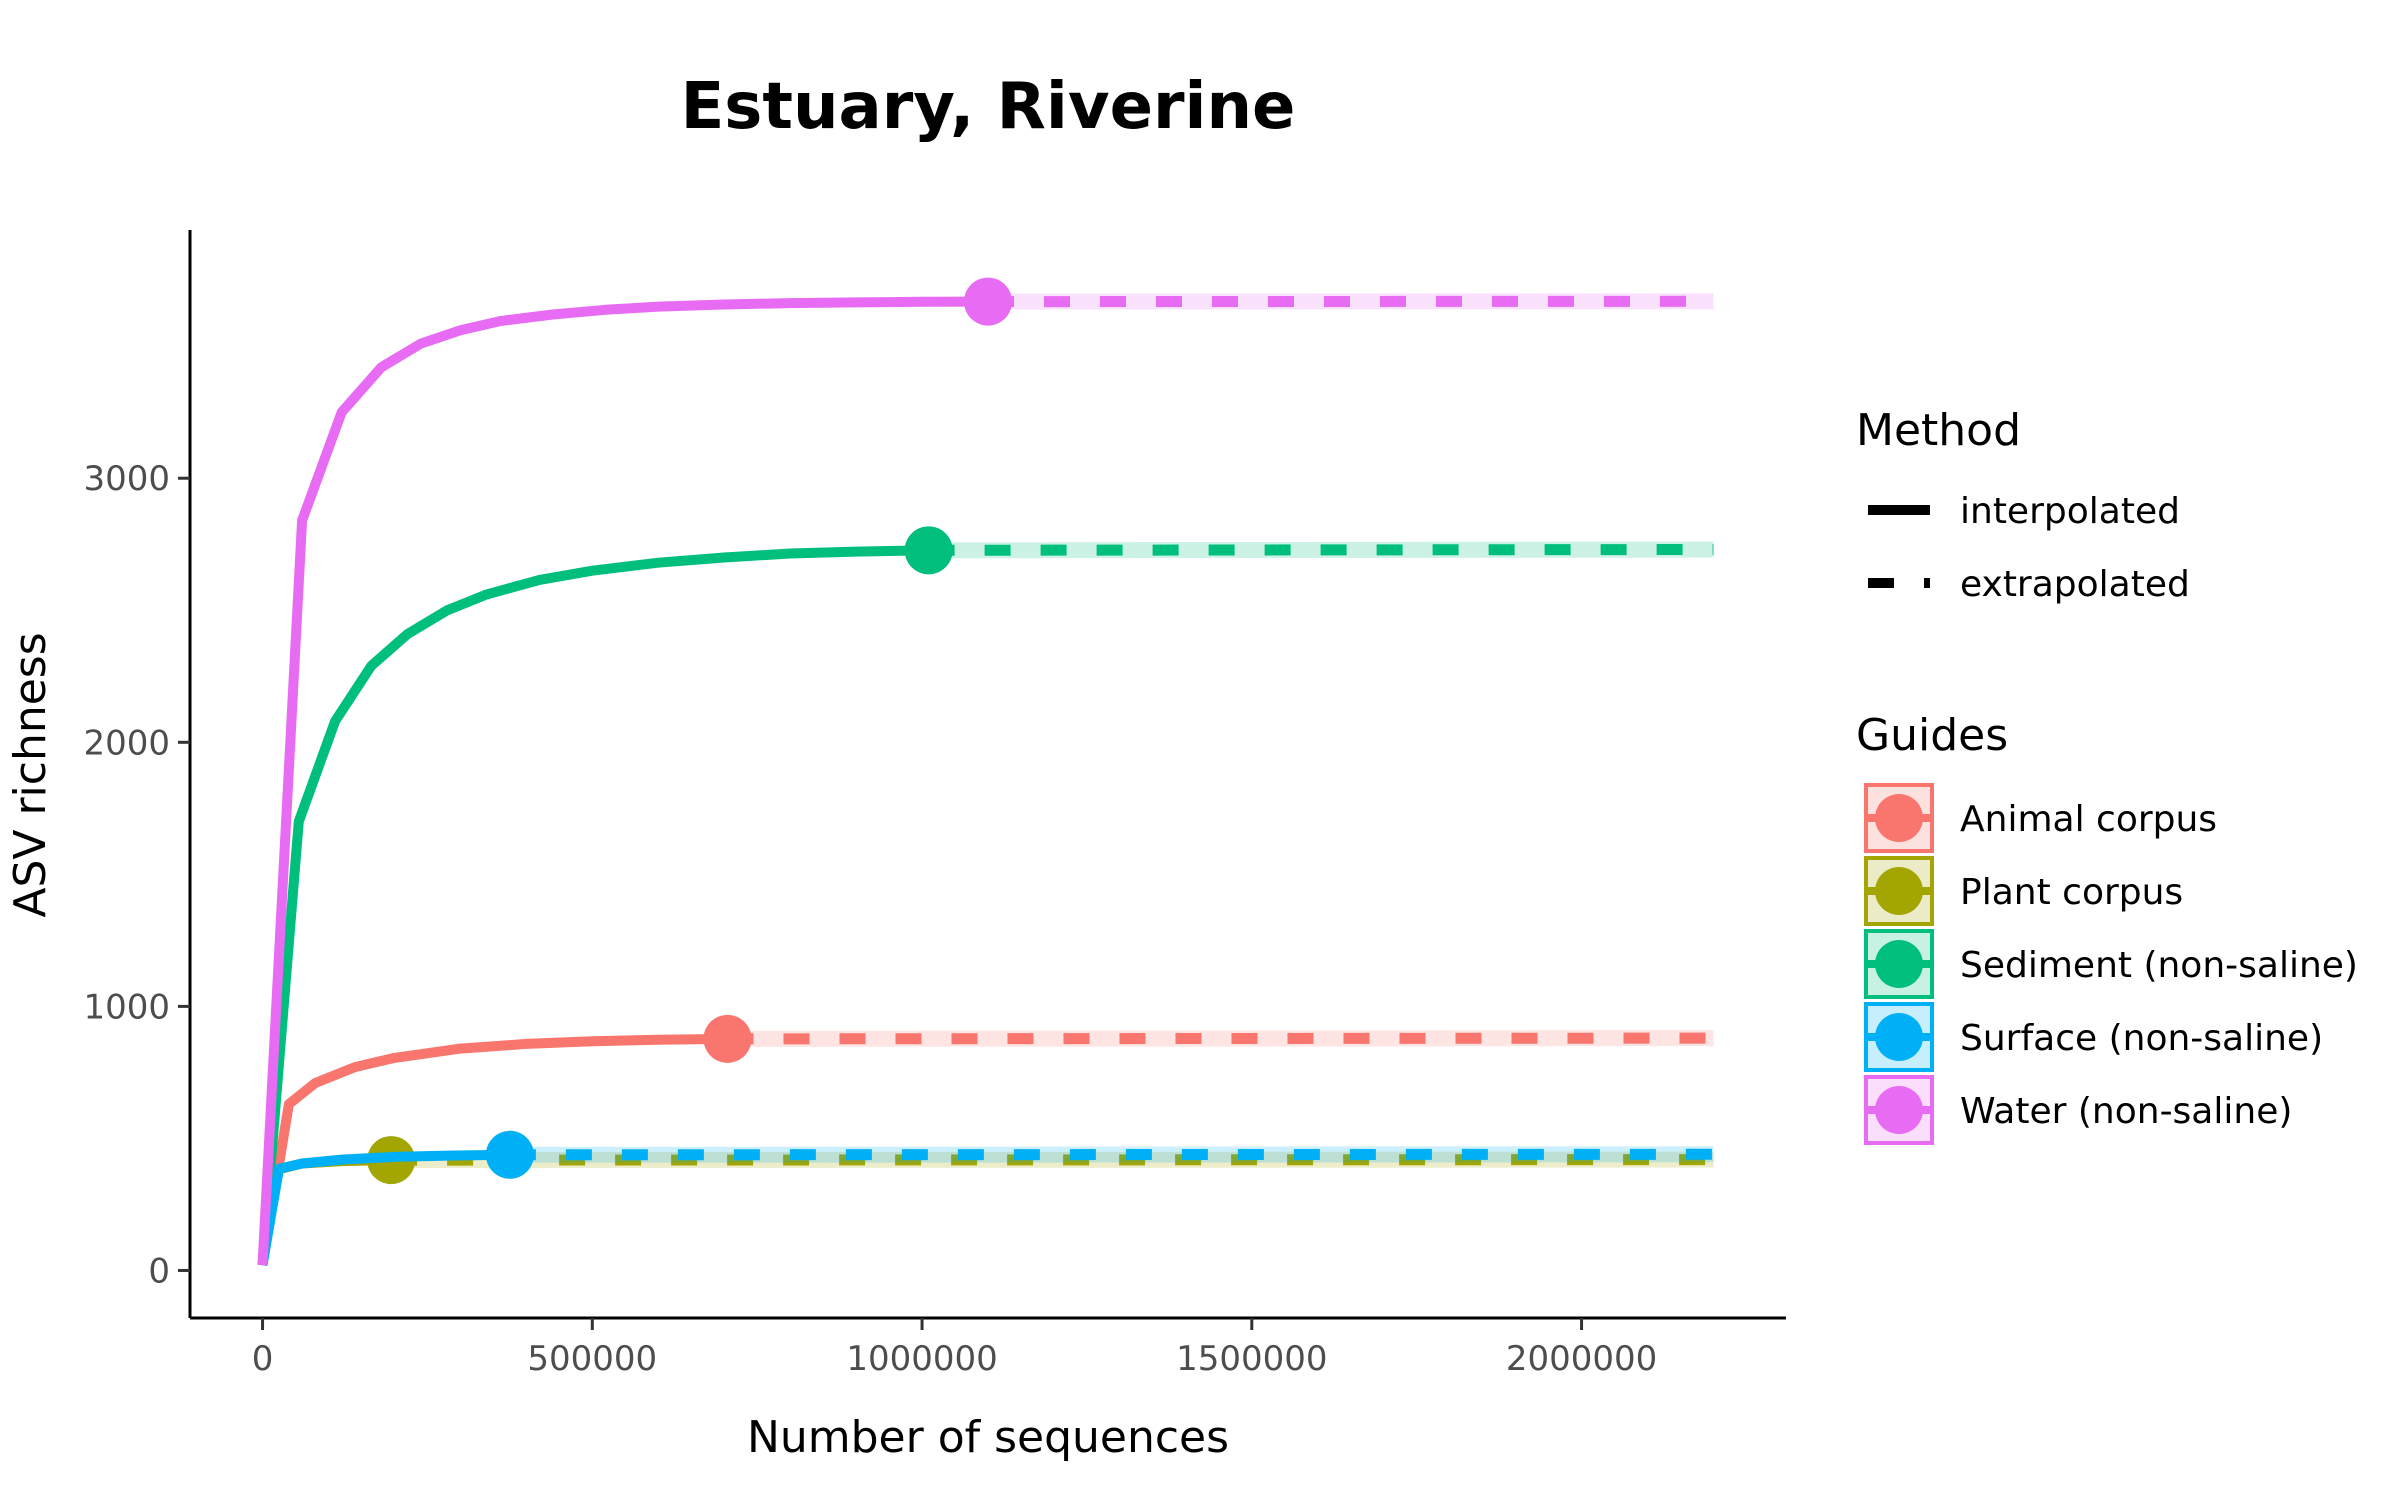 Image resolution: width=2400 pixels, height=1500 pixels. I want to click on legend-method-title: Method, so click(1938, 430).